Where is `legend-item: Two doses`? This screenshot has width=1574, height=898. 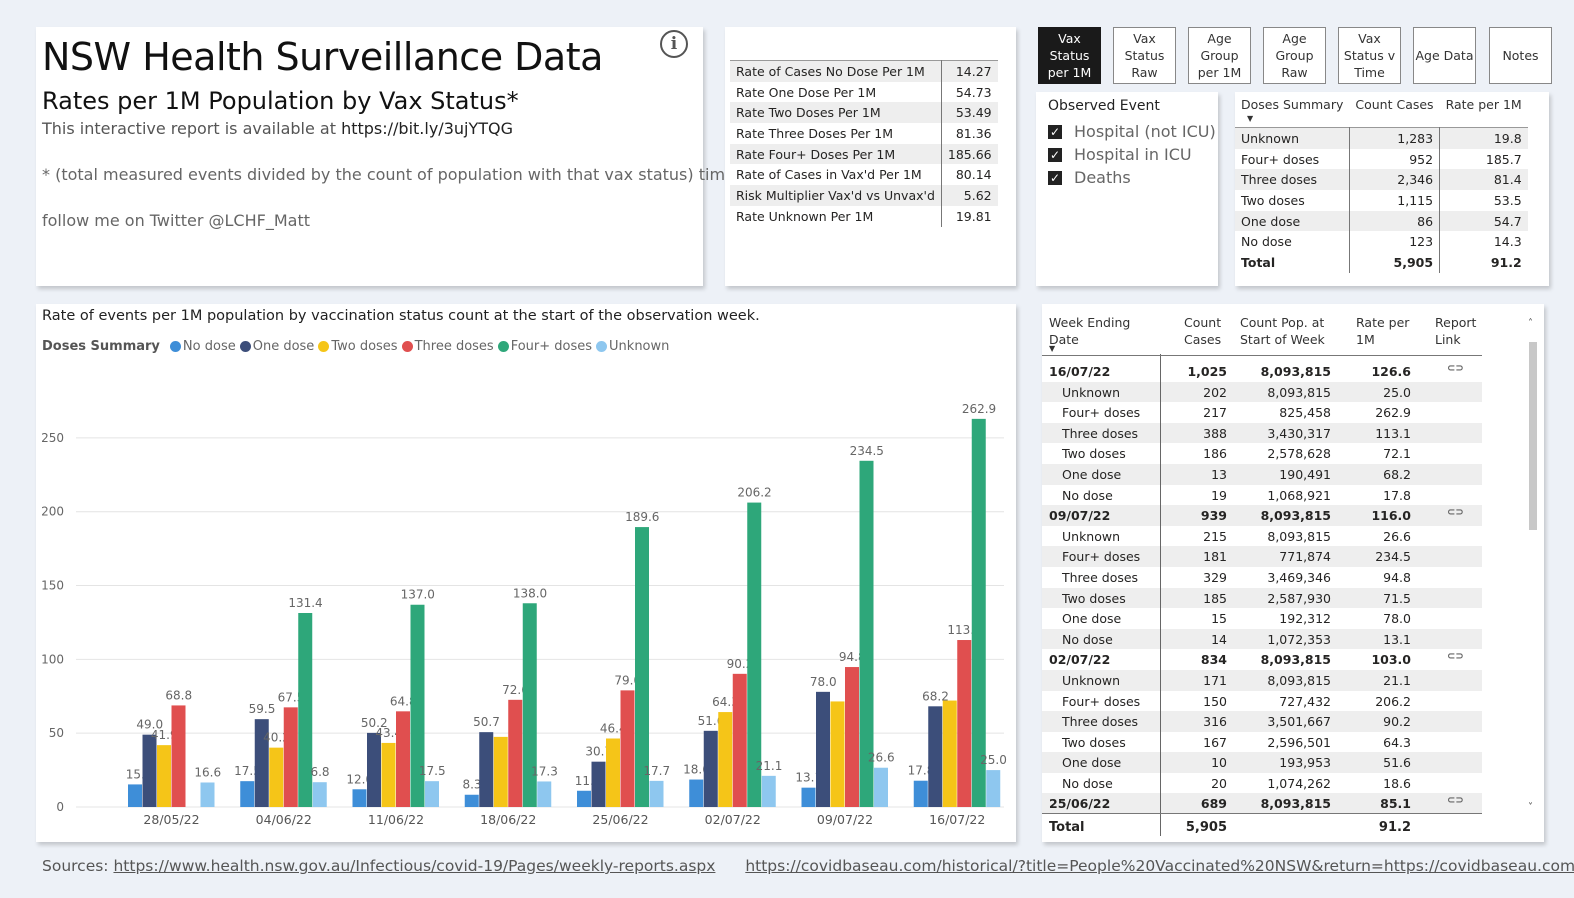
legend-item: Two doses is located at coordinates (358, 346).